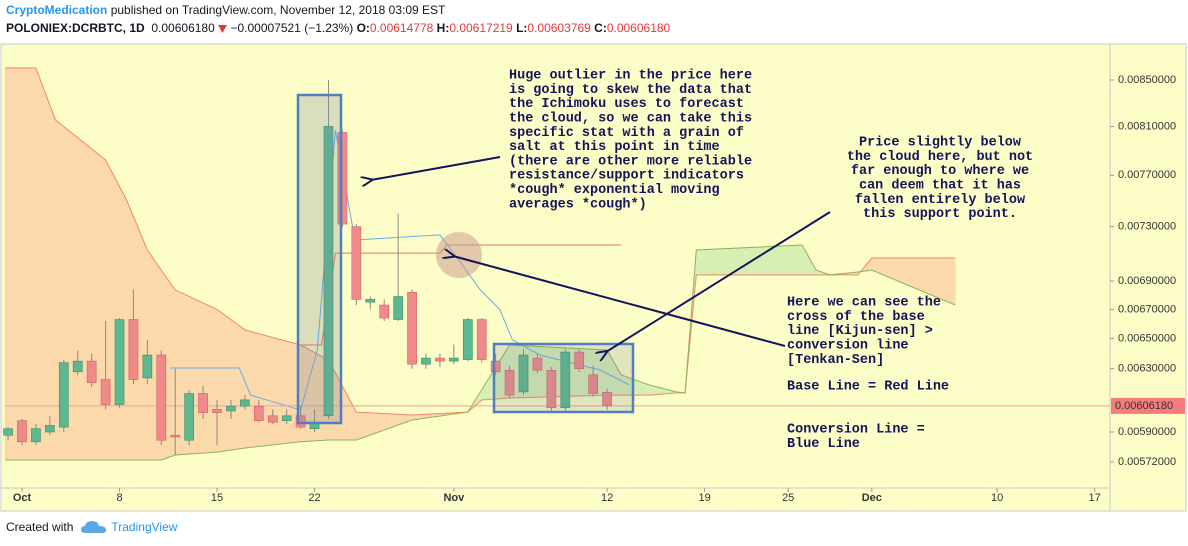 This screenshot has height=546, width=1188. I want to click on ohlc-value: 0.00606180, so click(638, 28).